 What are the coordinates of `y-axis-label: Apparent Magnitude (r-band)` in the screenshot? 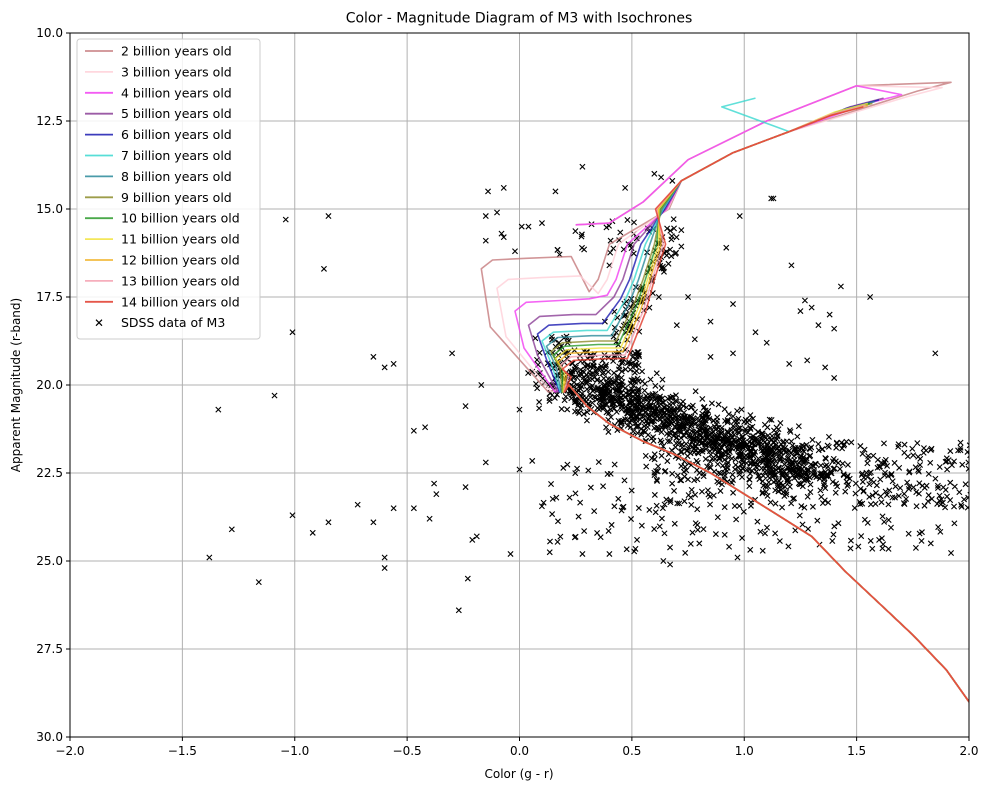 It's located at (16, 385).